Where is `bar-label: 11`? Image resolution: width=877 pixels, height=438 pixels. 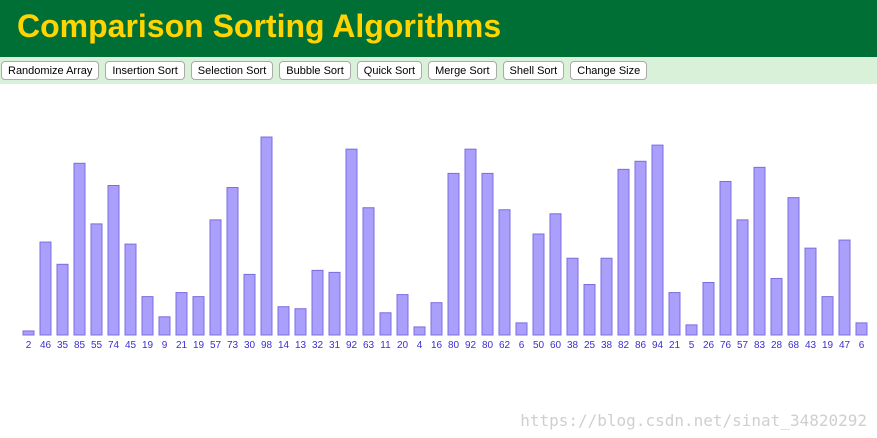
bar-label: 11 is located at coordinates (385, 345).